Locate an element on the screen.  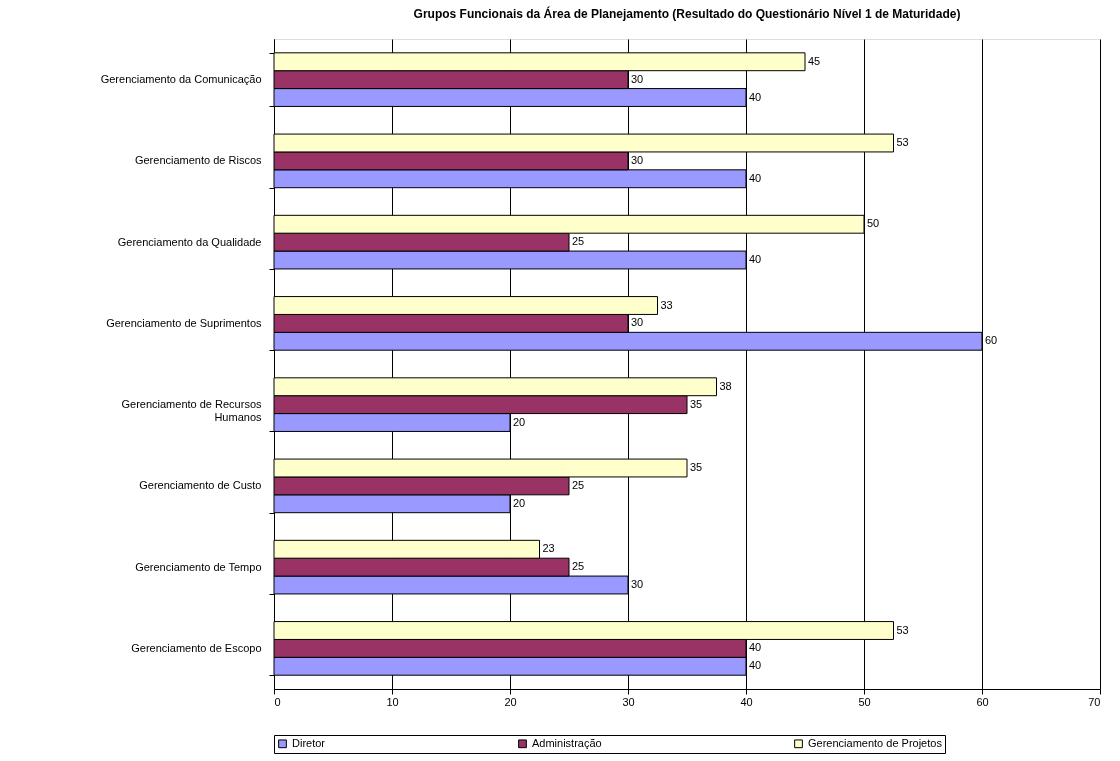
y-tick-label: Gerenciamento da Qualidade is located at coordinates (189, 241).